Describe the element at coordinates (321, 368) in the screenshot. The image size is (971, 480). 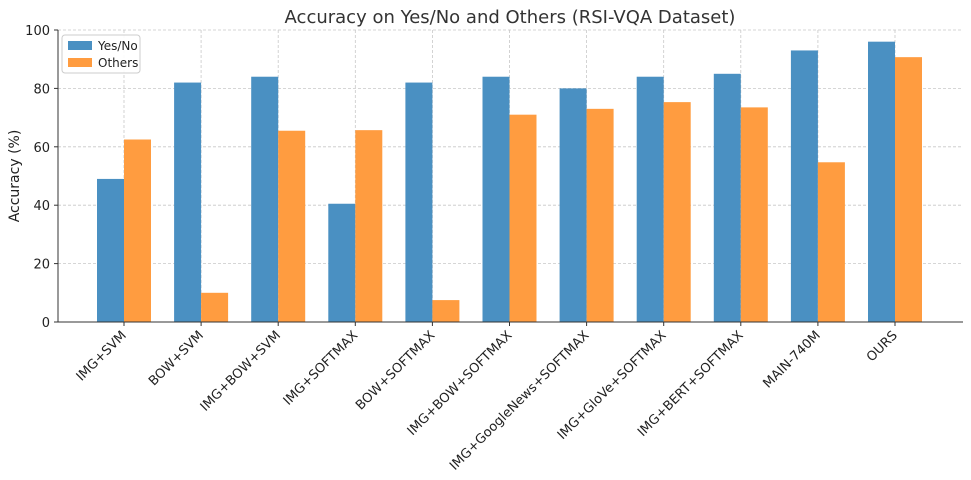
I see `x-tick-label: IMG+SOFTMAX` at that location.